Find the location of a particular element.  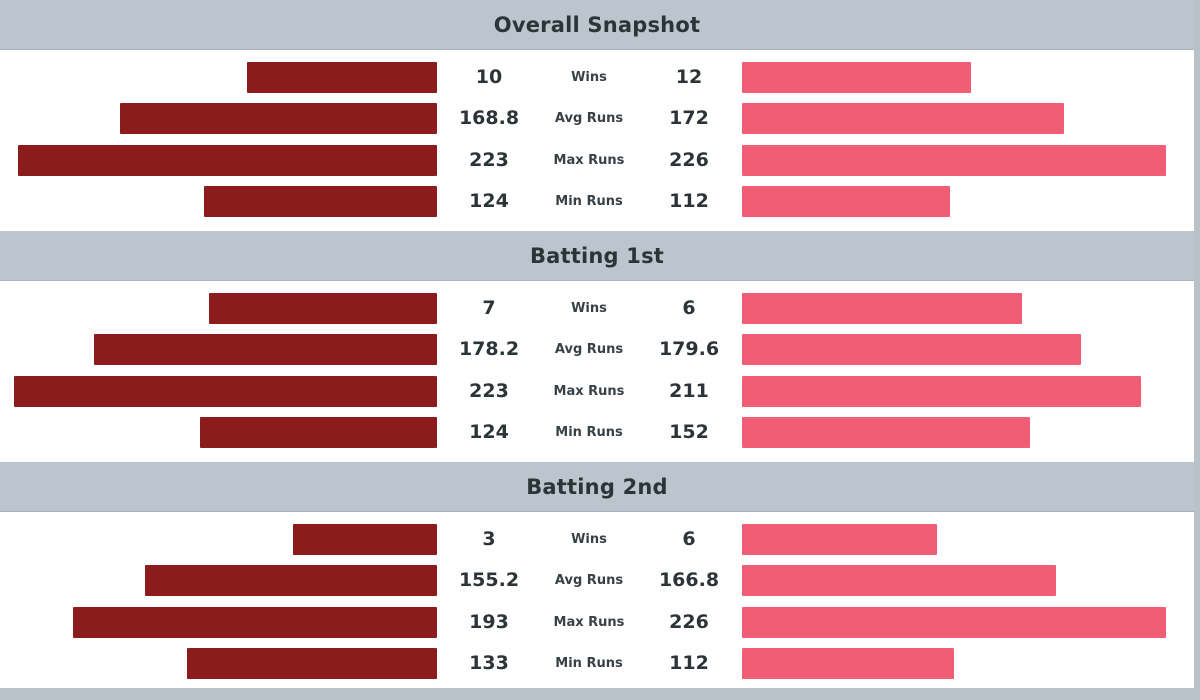

stat-row: 155.2 Avg Runs 166.8 is located at coordinates (597, 581).